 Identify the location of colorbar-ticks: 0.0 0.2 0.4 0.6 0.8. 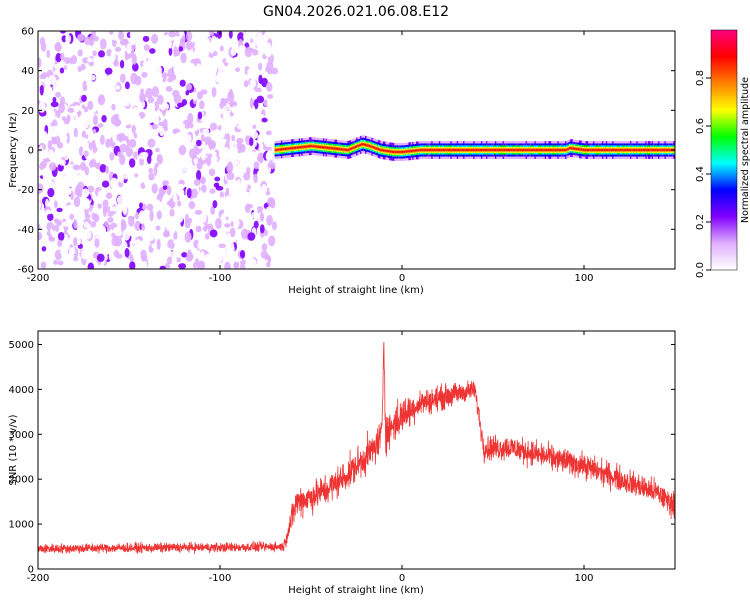
(703, 174).